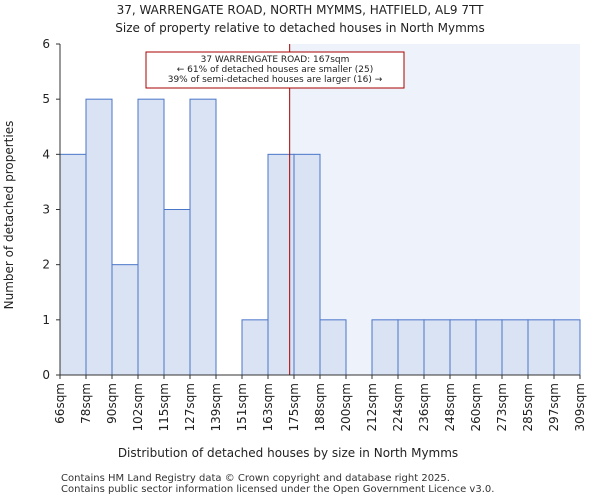 The width and height of the screenshot is (600, 500). I want to click on x-tick-label: 212sqm, so click(372, 407).